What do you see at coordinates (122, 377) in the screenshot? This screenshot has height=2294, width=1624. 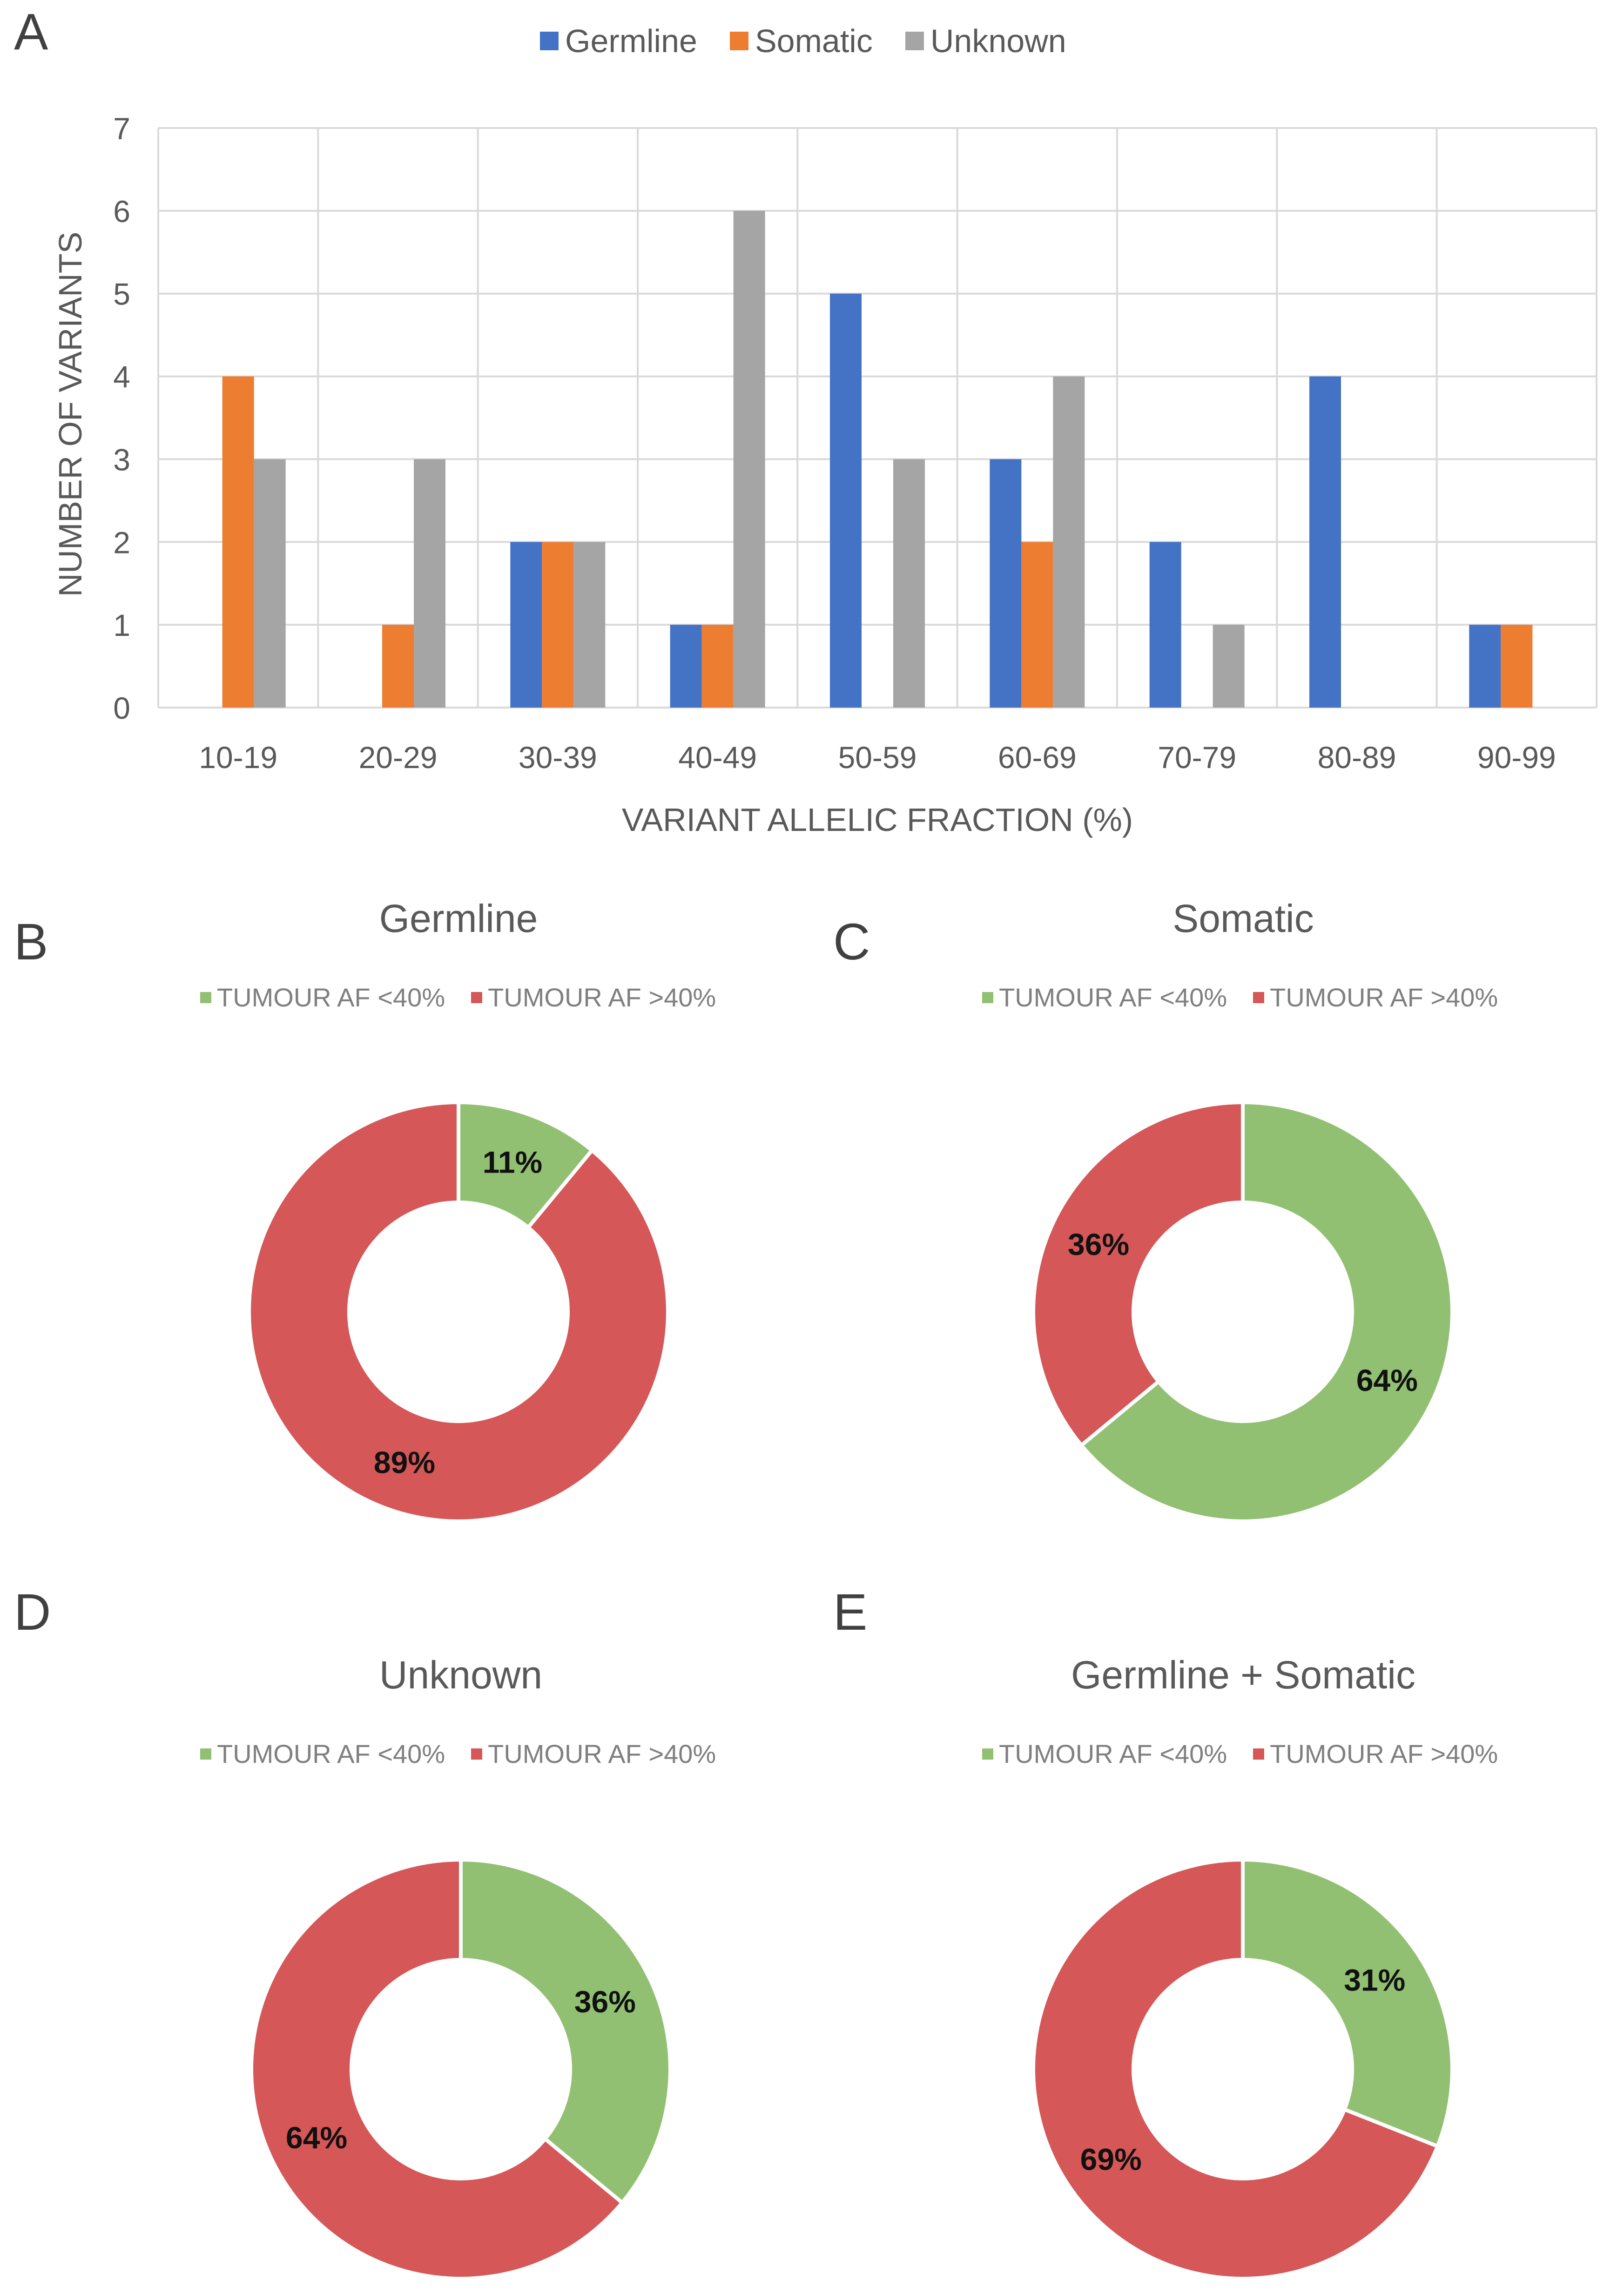 I see `y-tick-label: 4` at bounding box center [122, 377].